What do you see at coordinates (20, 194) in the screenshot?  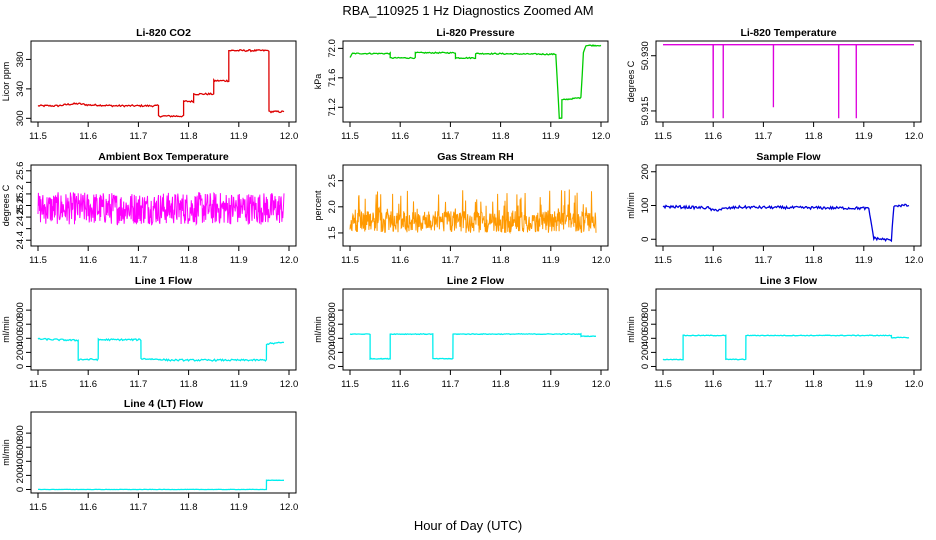 I see `y-tick-label: 25.2` at bounding box center [20, 194].